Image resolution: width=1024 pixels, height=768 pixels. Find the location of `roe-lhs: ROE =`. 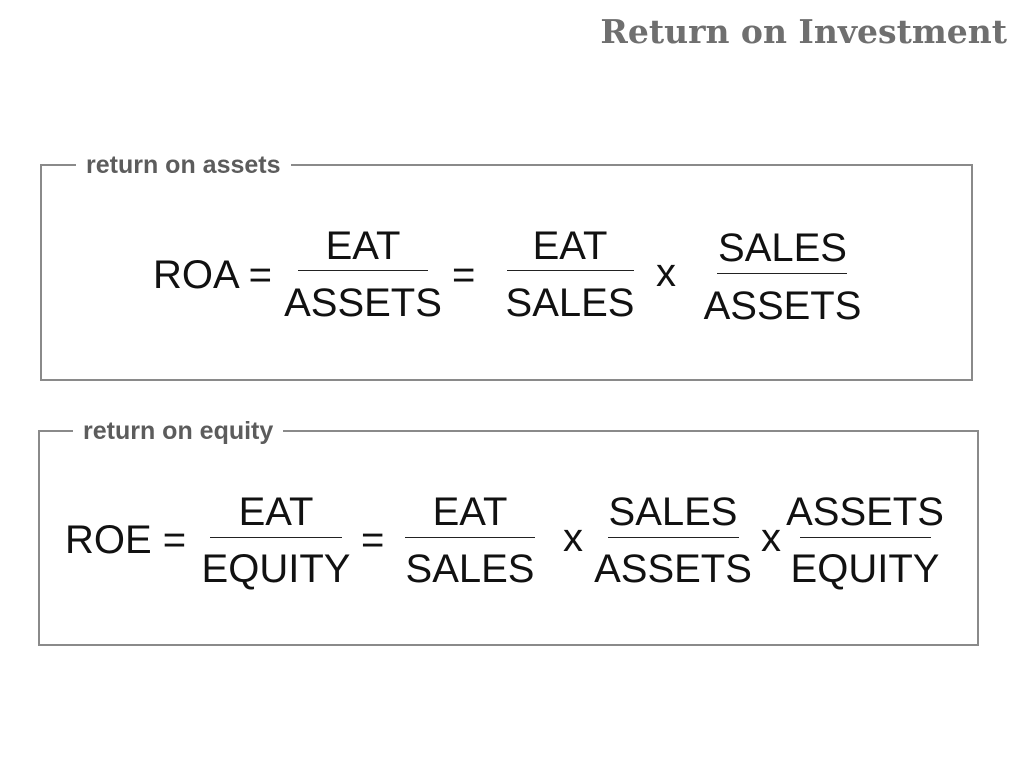

roe-lhs: ROE = is located at coordinates (126, 540).